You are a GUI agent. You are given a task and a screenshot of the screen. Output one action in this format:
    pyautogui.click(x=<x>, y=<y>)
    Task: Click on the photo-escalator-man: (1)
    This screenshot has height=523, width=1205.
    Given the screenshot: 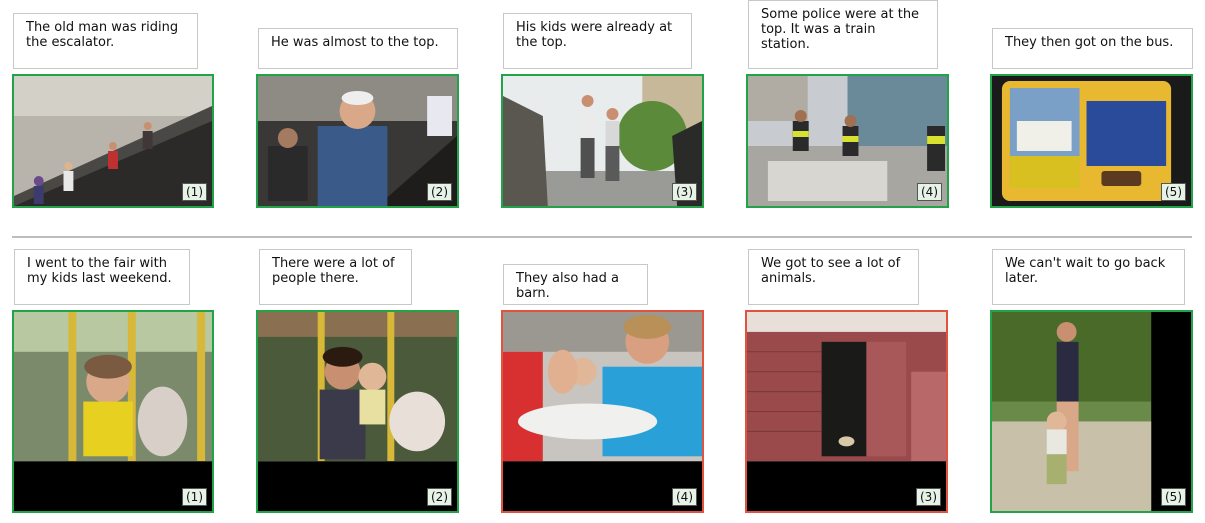 What is the action you would take?
    pyautogui.click(x=113, y=141)
    